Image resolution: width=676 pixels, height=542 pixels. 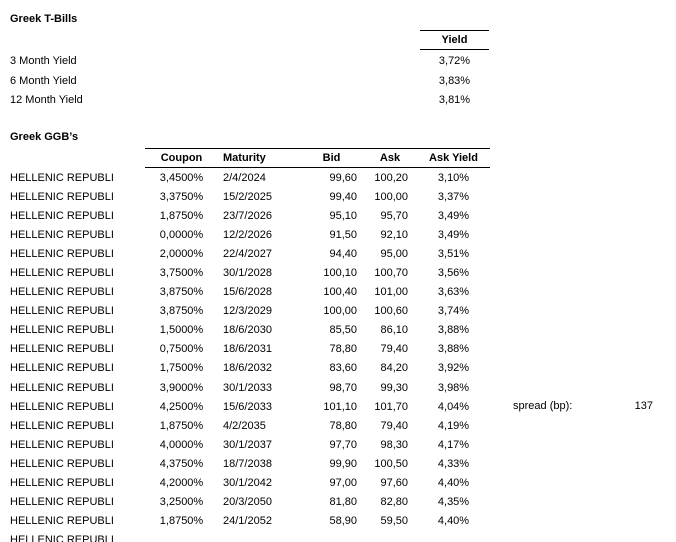 What do you see at coordinates (394, 330) in the screenshot?
I see `bond-ask: 86,10` at bounding box center [394, 330].